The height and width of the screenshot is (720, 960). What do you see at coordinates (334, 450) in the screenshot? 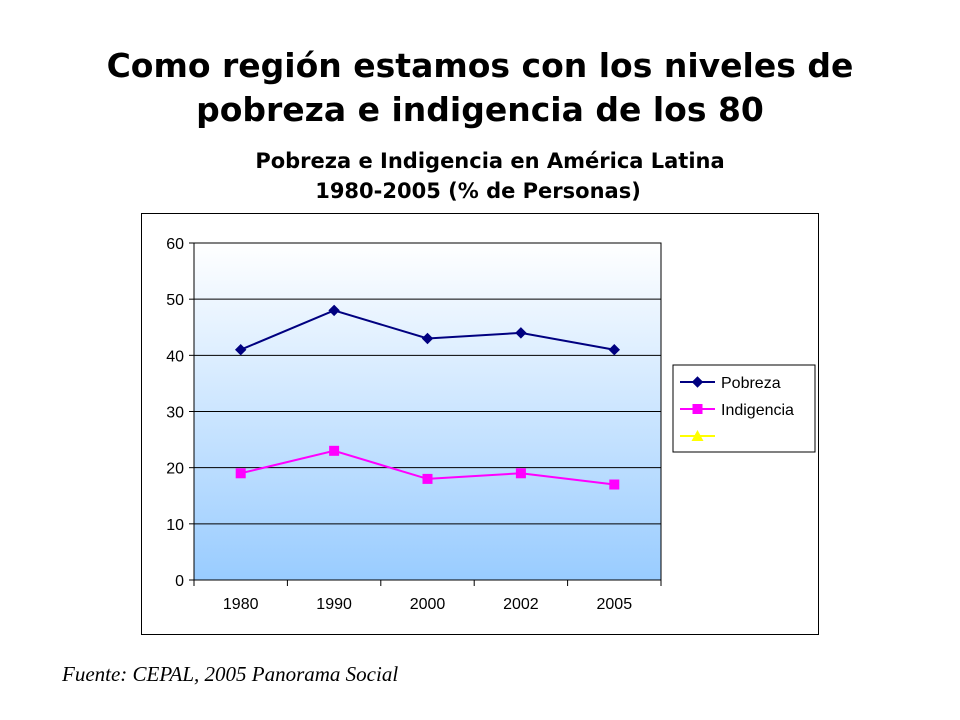
I see `point-indigencia-1990` at bounding box center [334, 450].